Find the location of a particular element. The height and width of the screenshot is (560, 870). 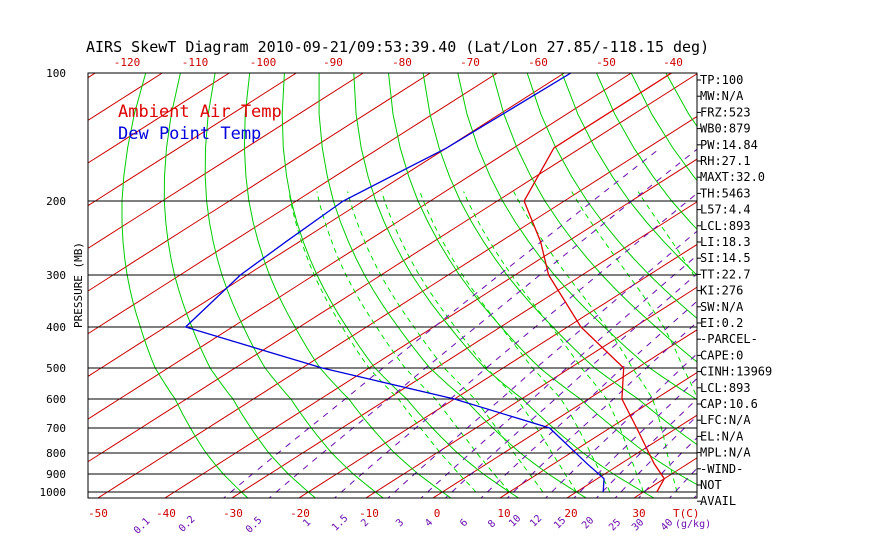

bottom-tick-labels: -50 -40 -30 -20 -10 0 10 20 30 is located at coordinates (367, 513).